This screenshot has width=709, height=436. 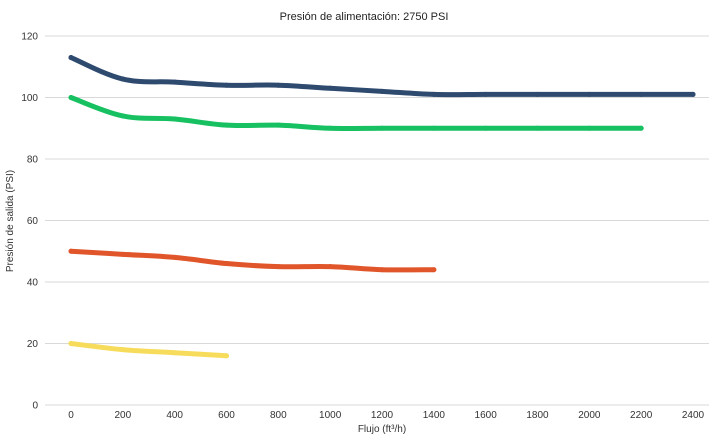 What do you see at coordinates (33, 160) in the screenshot?
I see `y-tick-label: 80` at bounding box center [33, 160].